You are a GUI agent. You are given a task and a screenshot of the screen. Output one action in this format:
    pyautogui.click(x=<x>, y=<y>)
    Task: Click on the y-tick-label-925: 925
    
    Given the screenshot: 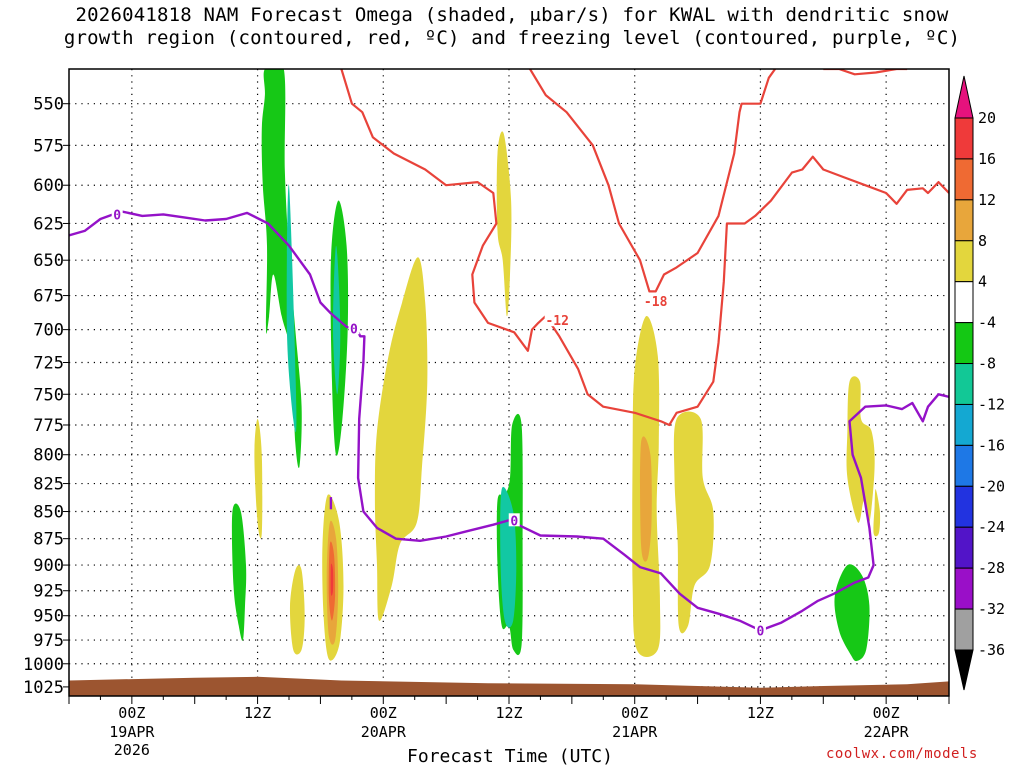 What is the action you would take?
    pyautogui.click(x=48, y=592)
    